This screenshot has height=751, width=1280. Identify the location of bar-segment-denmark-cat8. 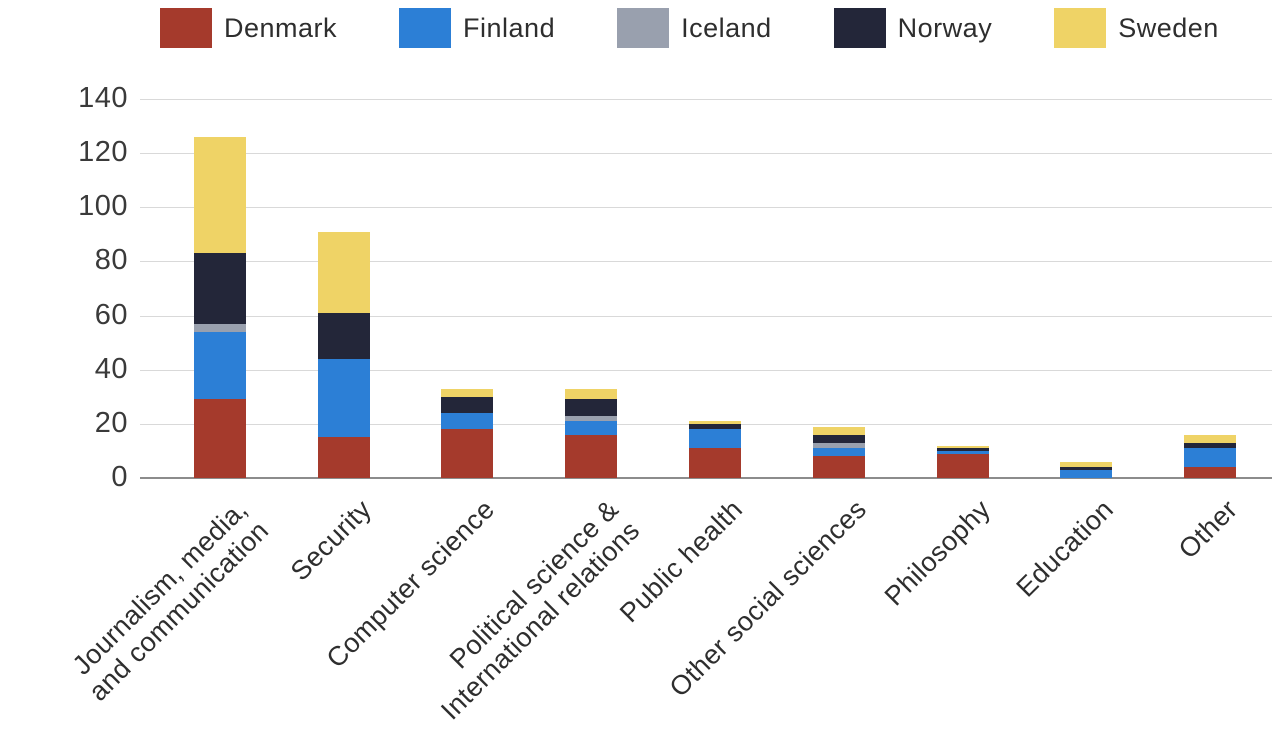
(1210, 472).